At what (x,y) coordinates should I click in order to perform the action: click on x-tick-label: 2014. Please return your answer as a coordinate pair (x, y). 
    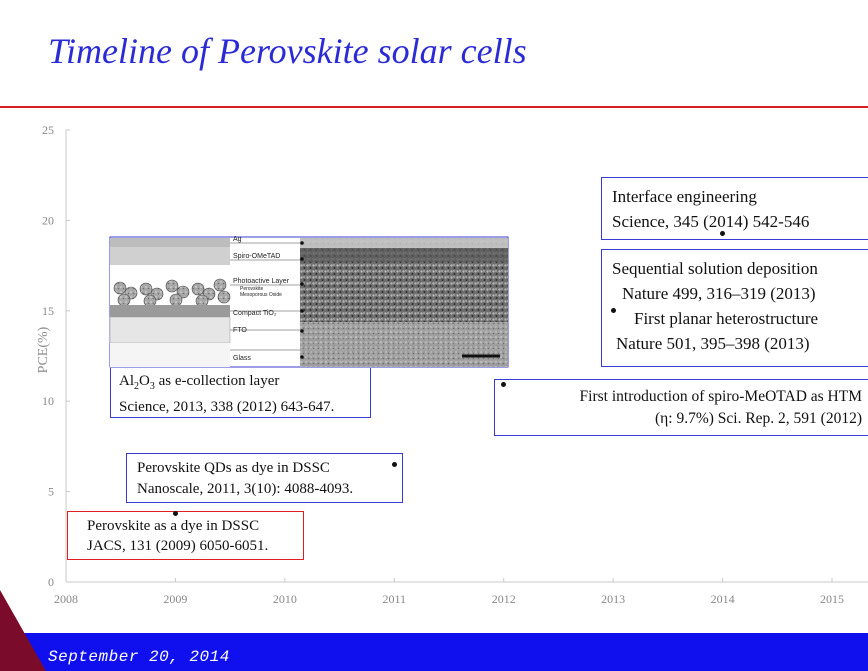
    Looking at the image, I should click on (723, 599).